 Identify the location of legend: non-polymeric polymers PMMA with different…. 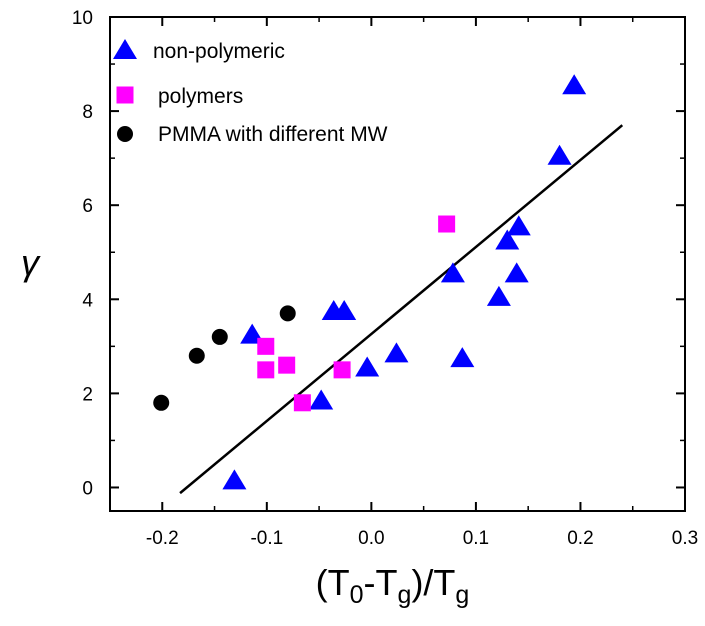
(250, 92).